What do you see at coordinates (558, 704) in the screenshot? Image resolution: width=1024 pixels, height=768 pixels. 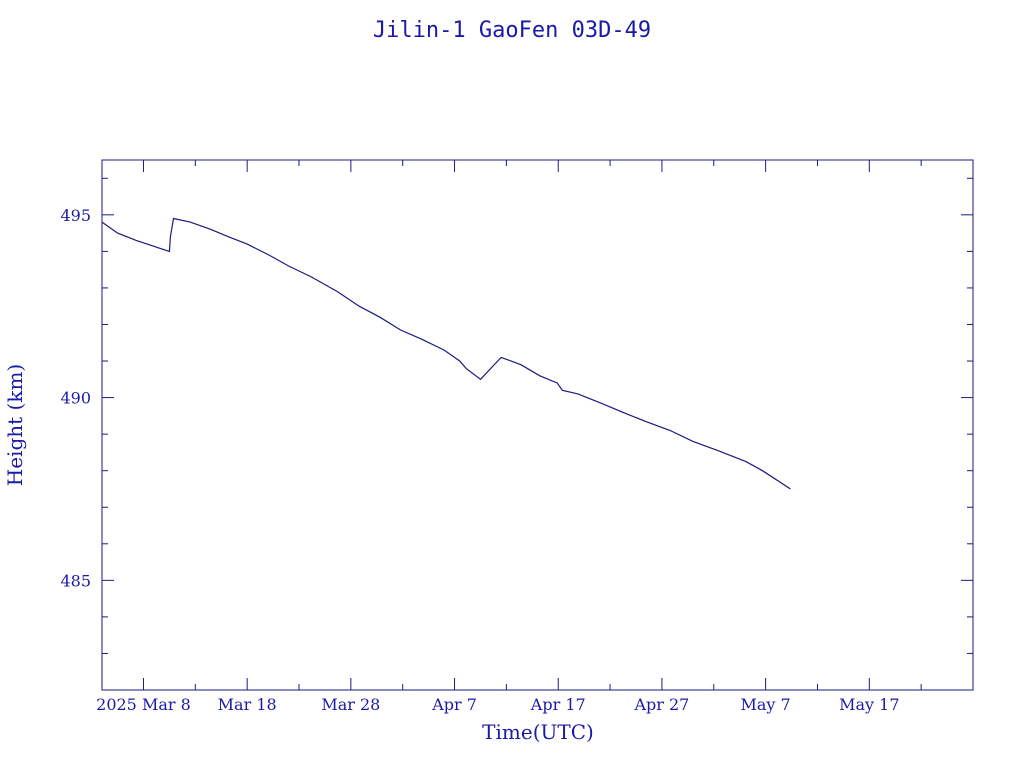 I see `x-tick-label: Apr 17` at bounding box center [558, 704].